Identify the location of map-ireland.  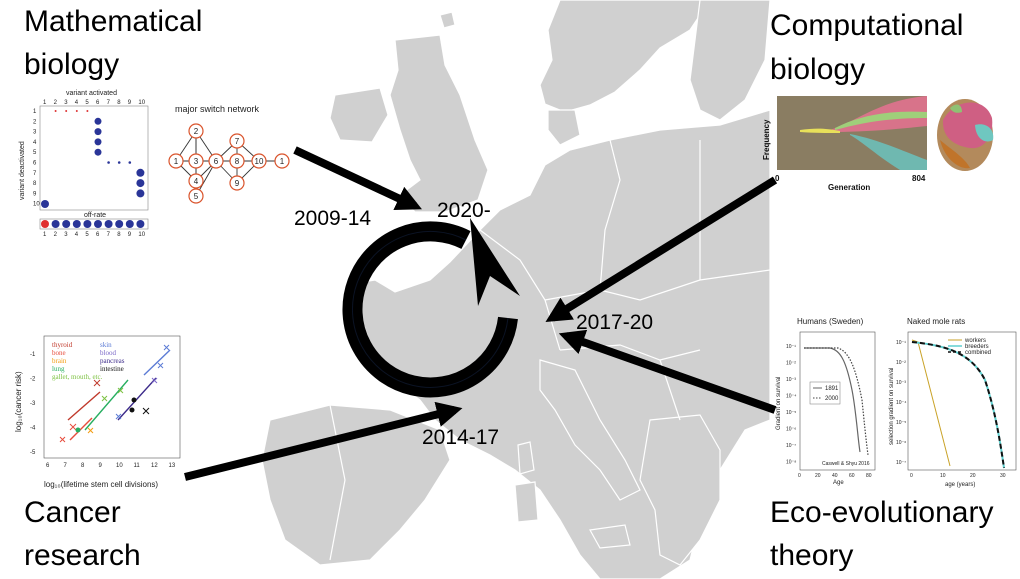
(359, 115).